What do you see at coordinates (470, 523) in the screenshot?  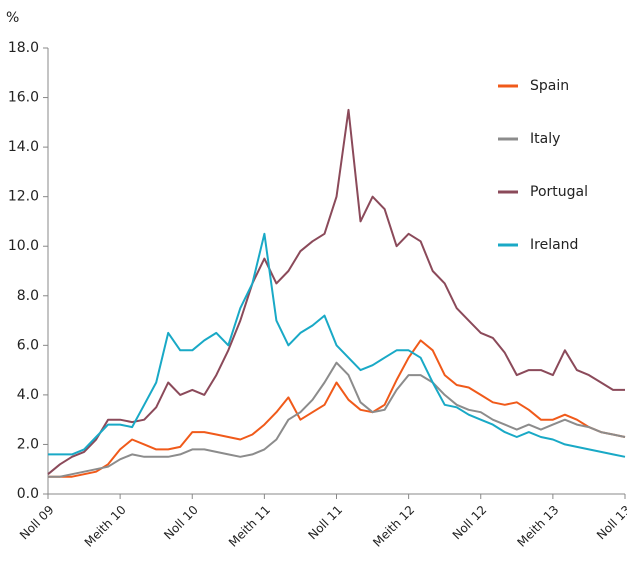 I see `x-tick-label: Noll 12` at bounding box center [470, 523].